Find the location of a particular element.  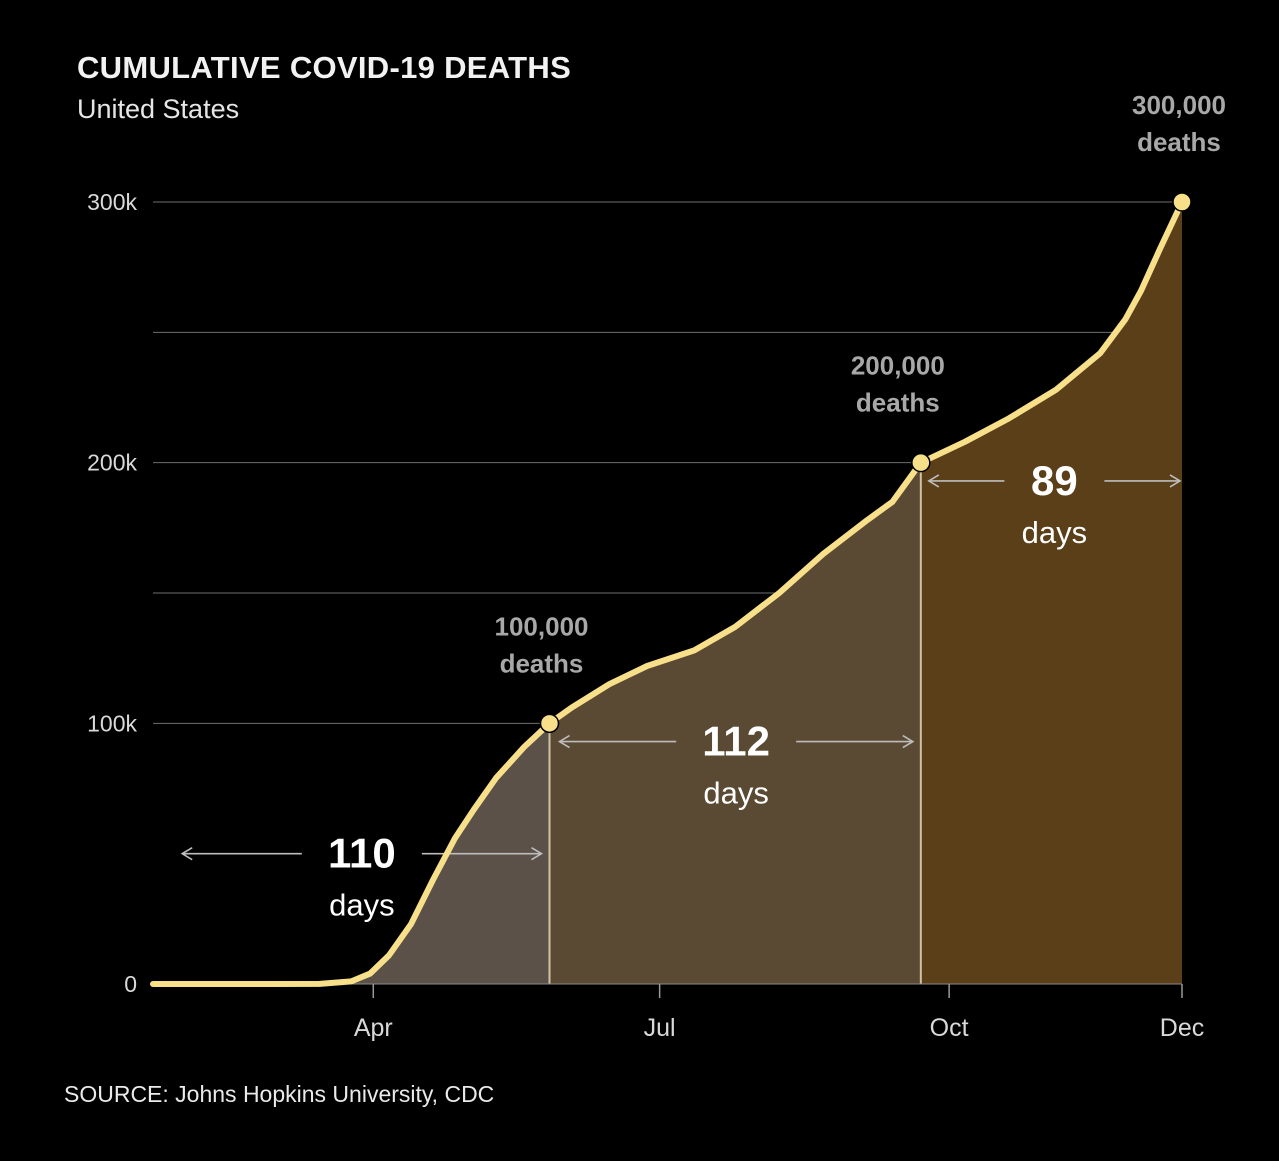

x-tick-label: Oct is located at coordinates (949, 1028).